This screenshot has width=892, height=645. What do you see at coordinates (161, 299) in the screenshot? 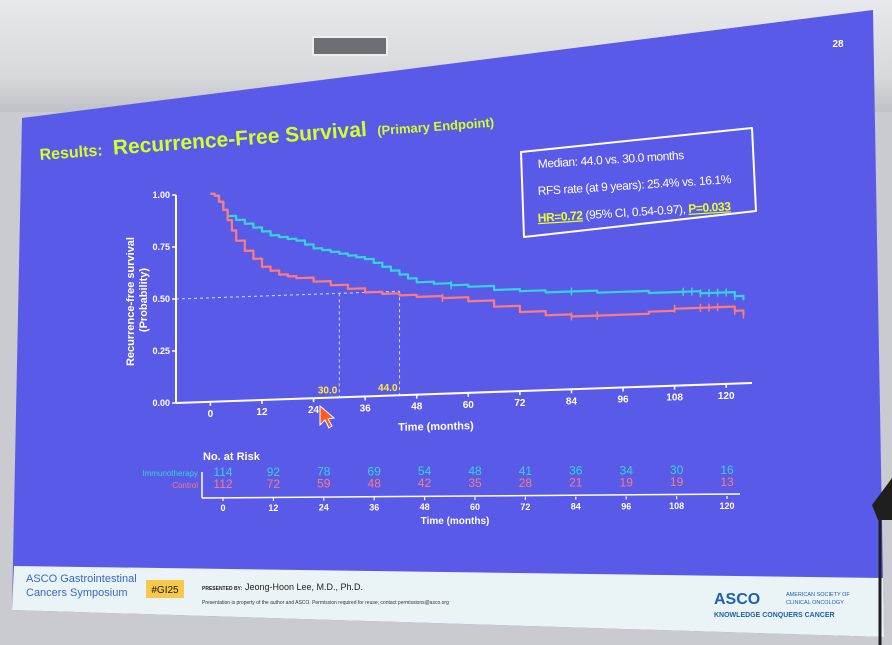
I see `y-tick-label: 0.50` at bounding box center [161, 299].